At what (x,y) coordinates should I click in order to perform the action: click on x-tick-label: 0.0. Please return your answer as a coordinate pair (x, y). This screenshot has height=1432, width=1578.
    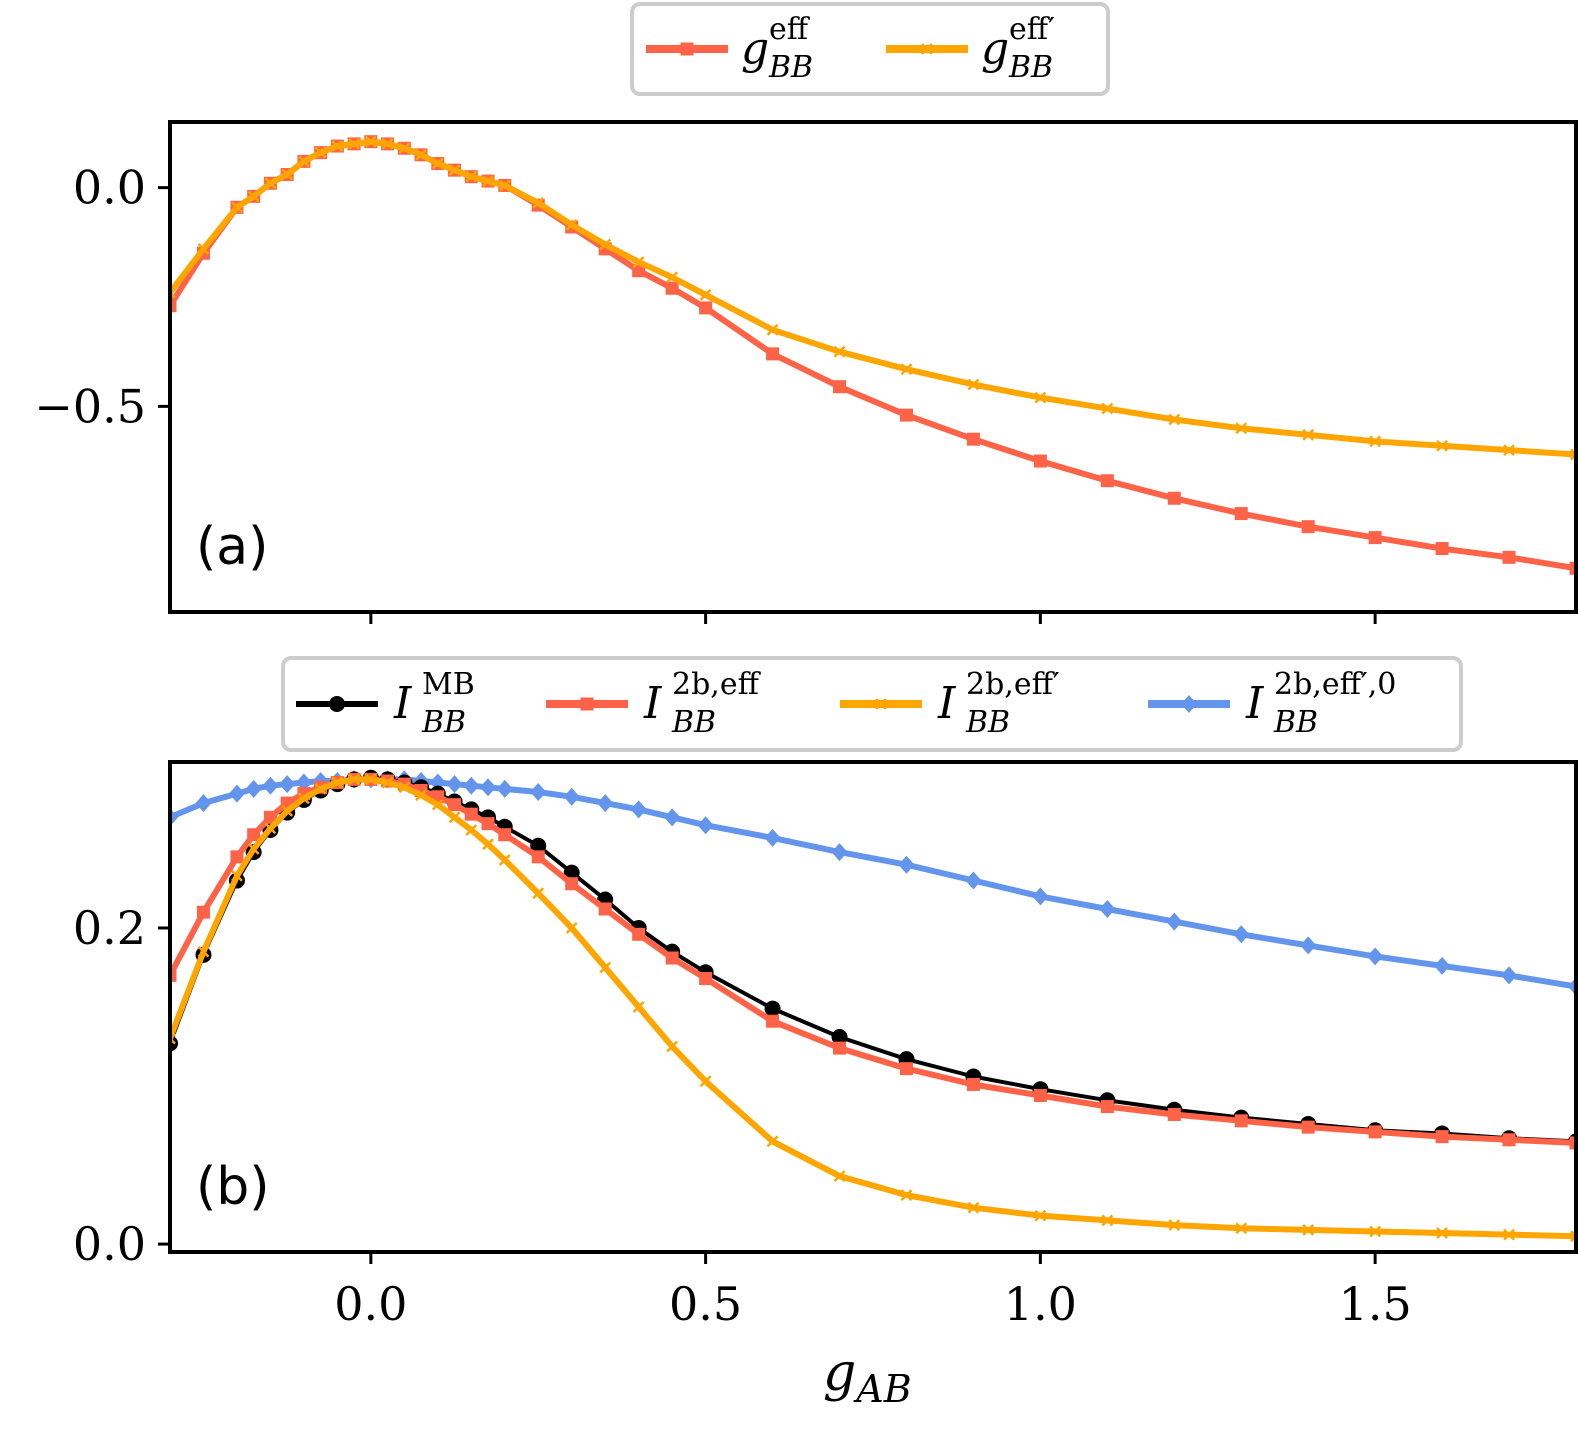
    Looking at the image, I should click on (370, 1304).